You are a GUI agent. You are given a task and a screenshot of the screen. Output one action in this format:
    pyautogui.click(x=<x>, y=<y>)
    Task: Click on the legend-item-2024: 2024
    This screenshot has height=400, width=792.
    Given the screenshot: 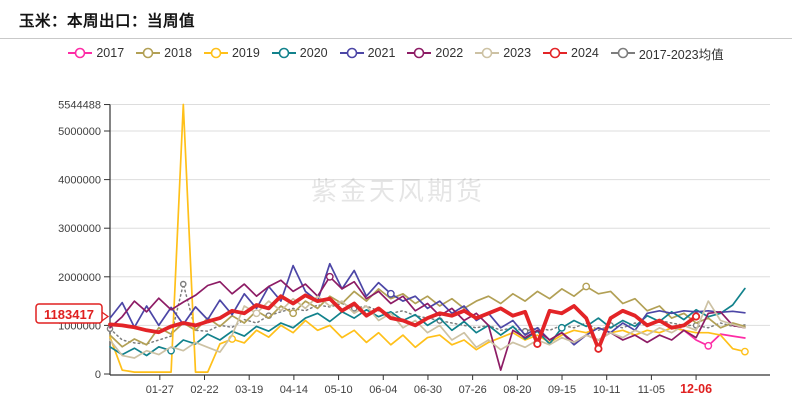 What is the action you would take?
    pyautogui.click(x=571, y=53)
    